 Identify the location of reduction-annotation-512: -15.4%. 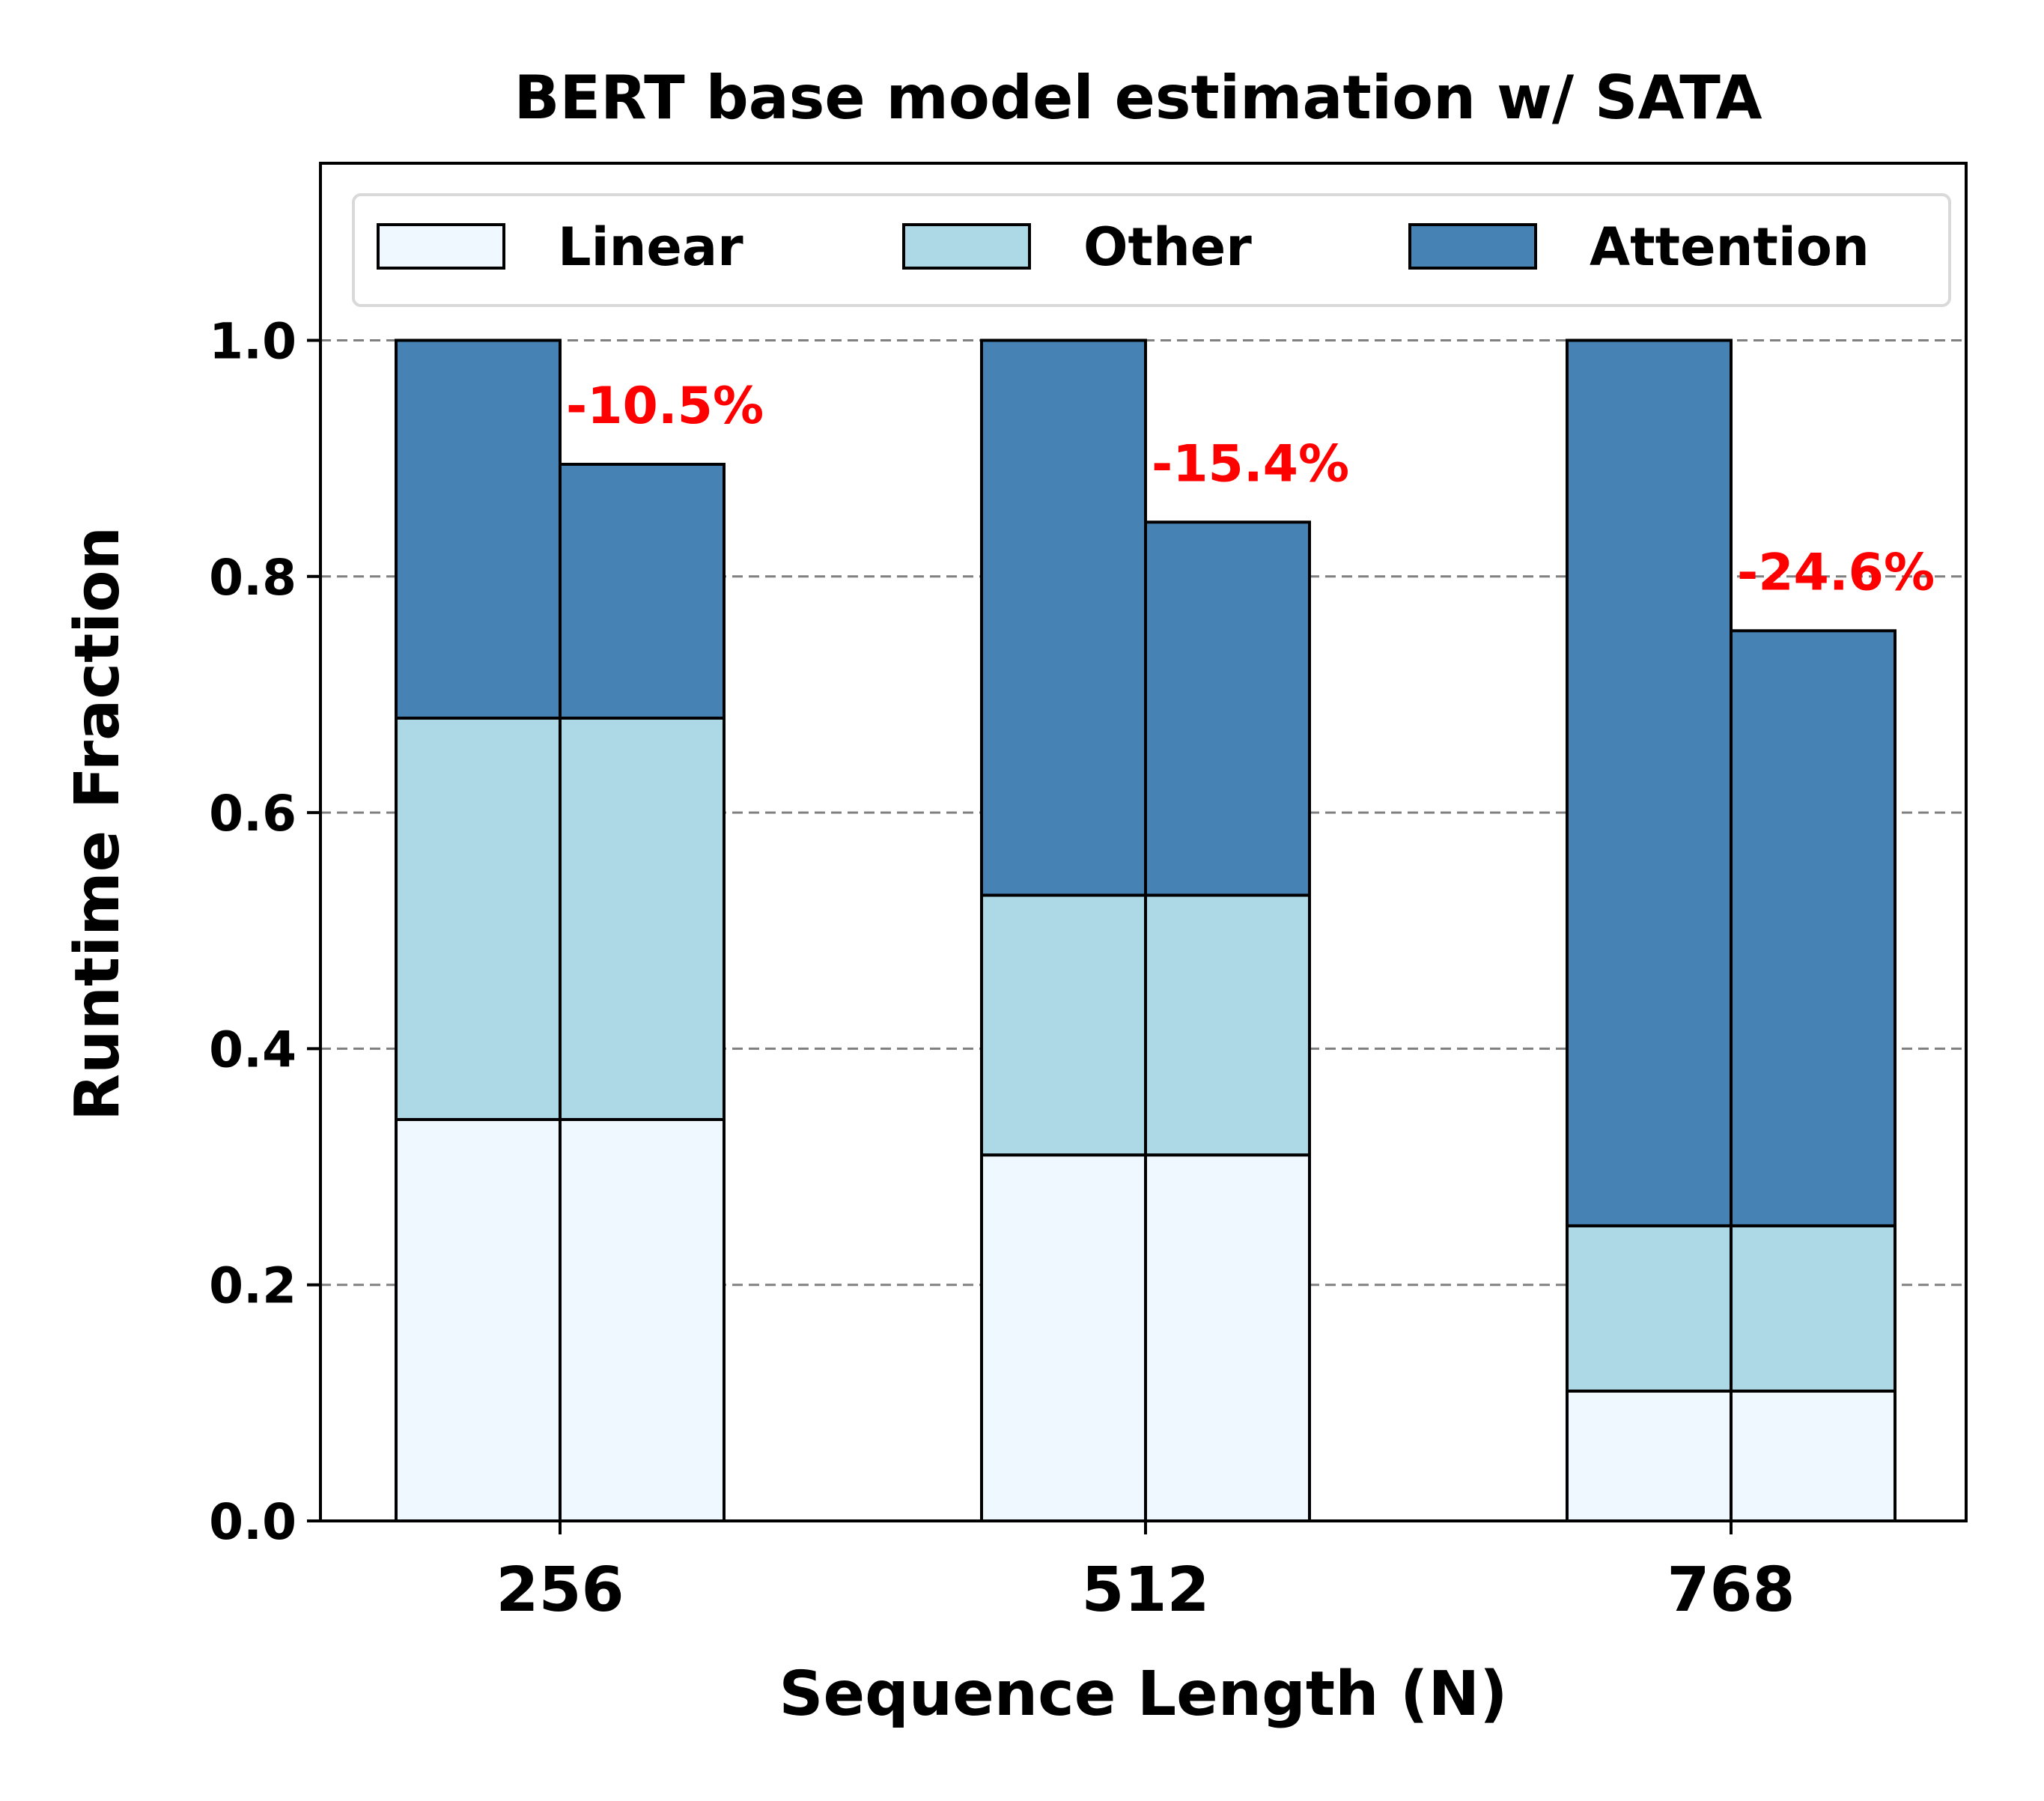
(1250, 463).